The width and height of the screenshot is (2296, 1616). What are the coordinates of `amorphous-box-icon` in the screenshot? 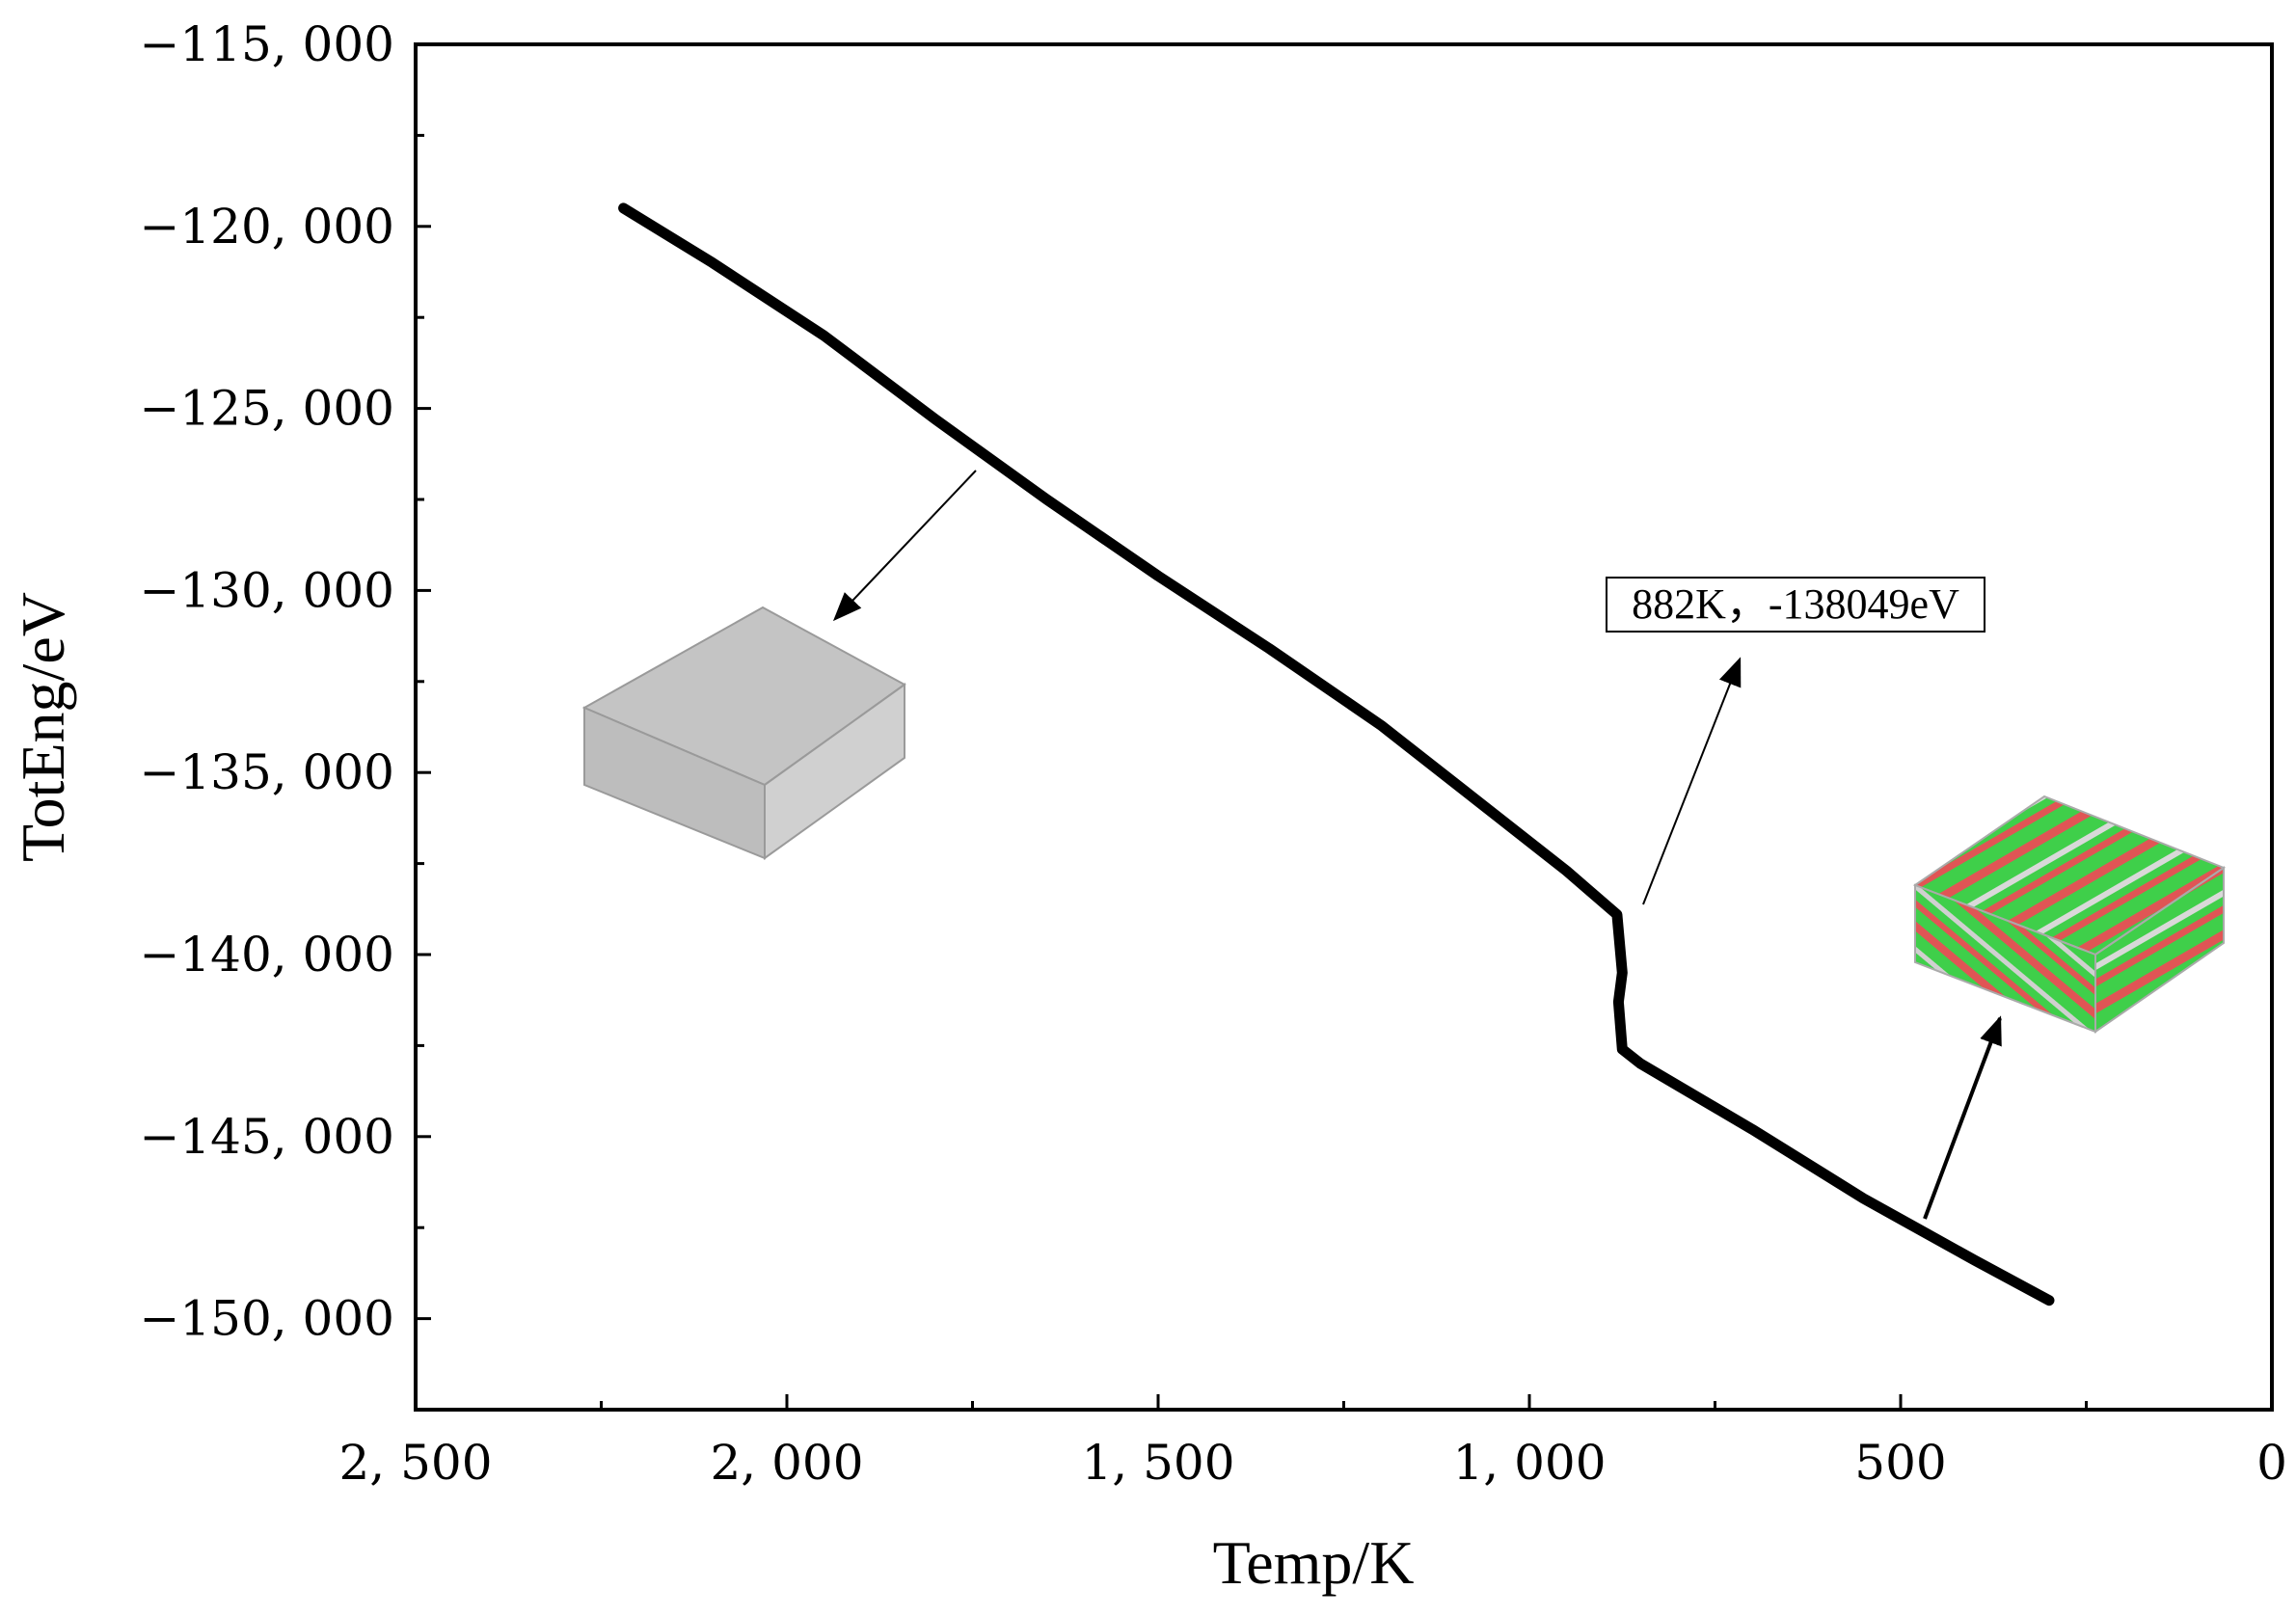 It's located at (743, 733).